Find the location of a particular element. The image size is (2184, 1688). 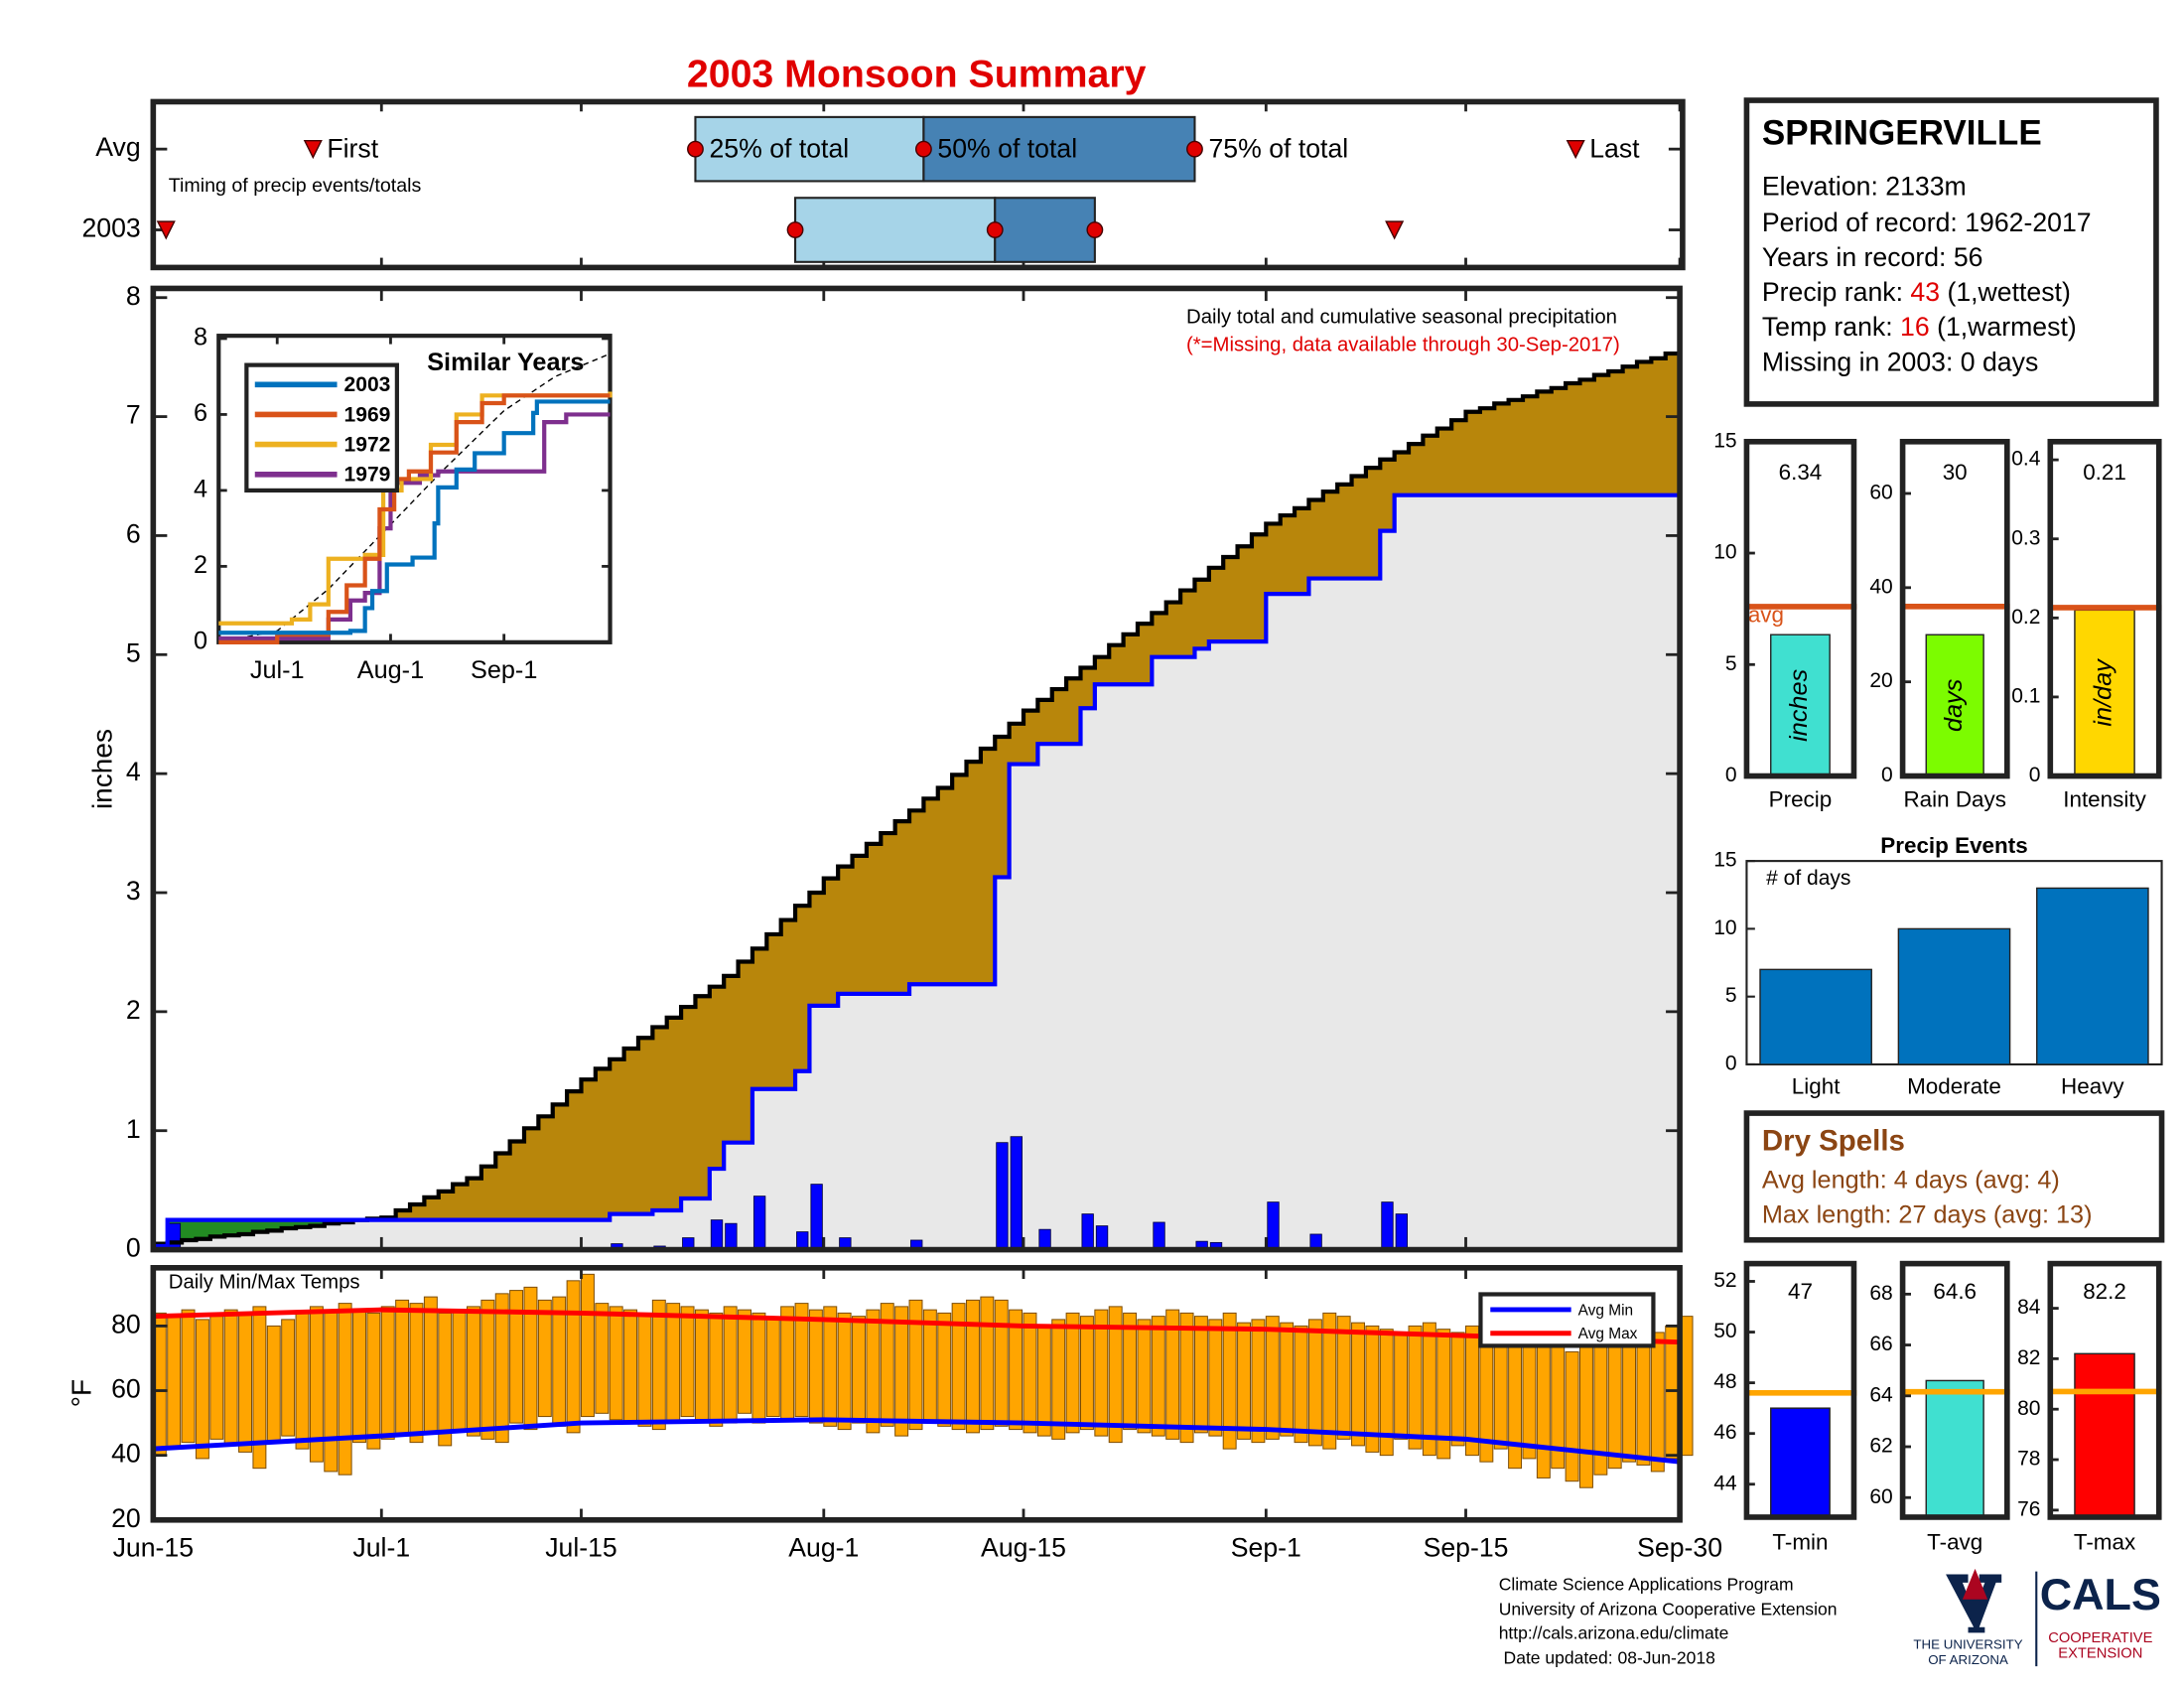

y-tick-label: 5 is located at coordinates (1731, 995).